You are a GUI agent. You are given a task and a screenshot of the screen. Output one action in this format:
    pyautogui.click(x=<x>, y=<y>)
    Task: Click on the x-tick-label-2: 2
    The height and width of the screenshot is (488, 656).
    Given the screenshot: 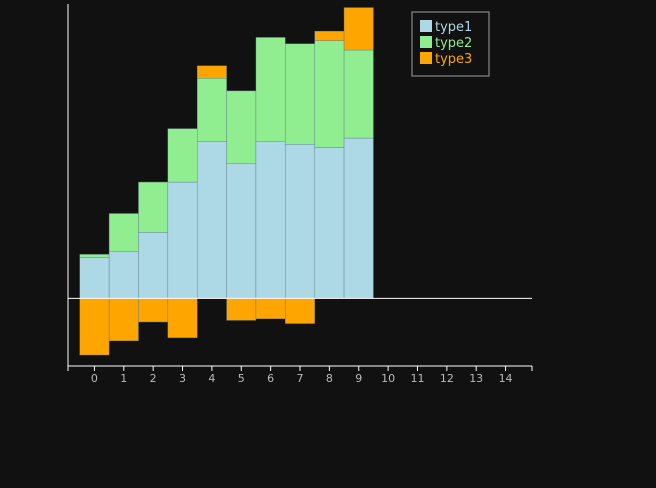 What is the action you would take?
    pyautogui.click(x=153, y=378)
    